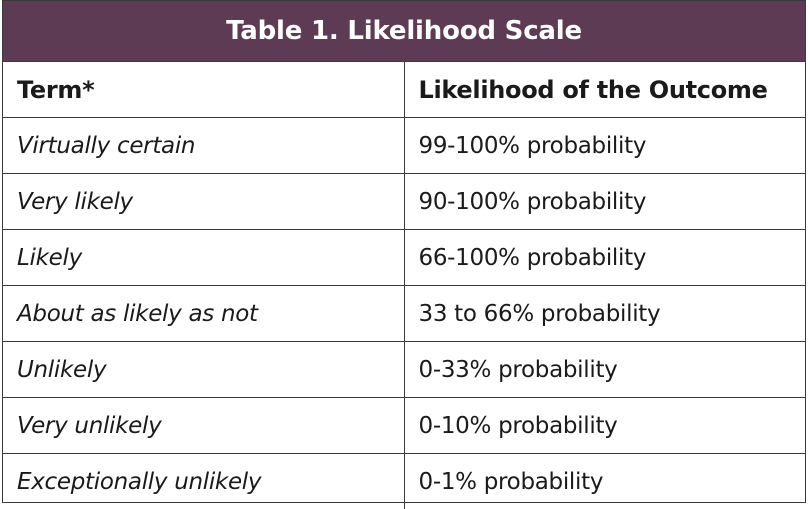  I want to click on likelihood-cell: 0-33% probability, so click(604, 370).